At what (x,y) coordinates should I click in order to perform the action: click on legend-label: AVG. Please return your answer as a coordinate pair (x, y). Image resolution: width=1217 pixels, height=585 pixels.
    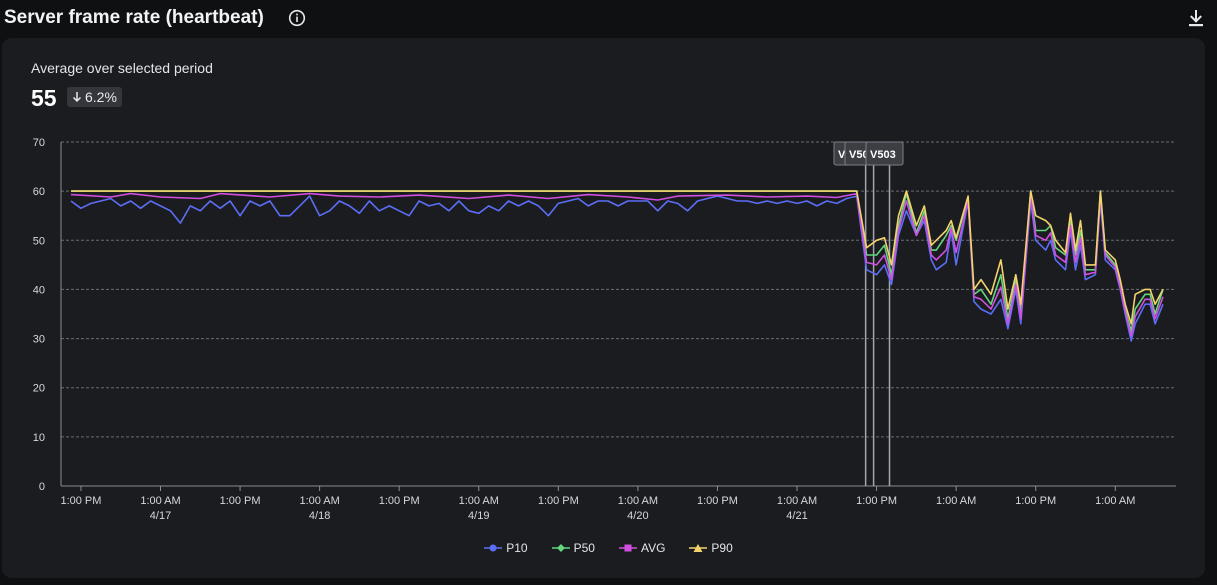
    Looking at the image, I should click on (653, 548).